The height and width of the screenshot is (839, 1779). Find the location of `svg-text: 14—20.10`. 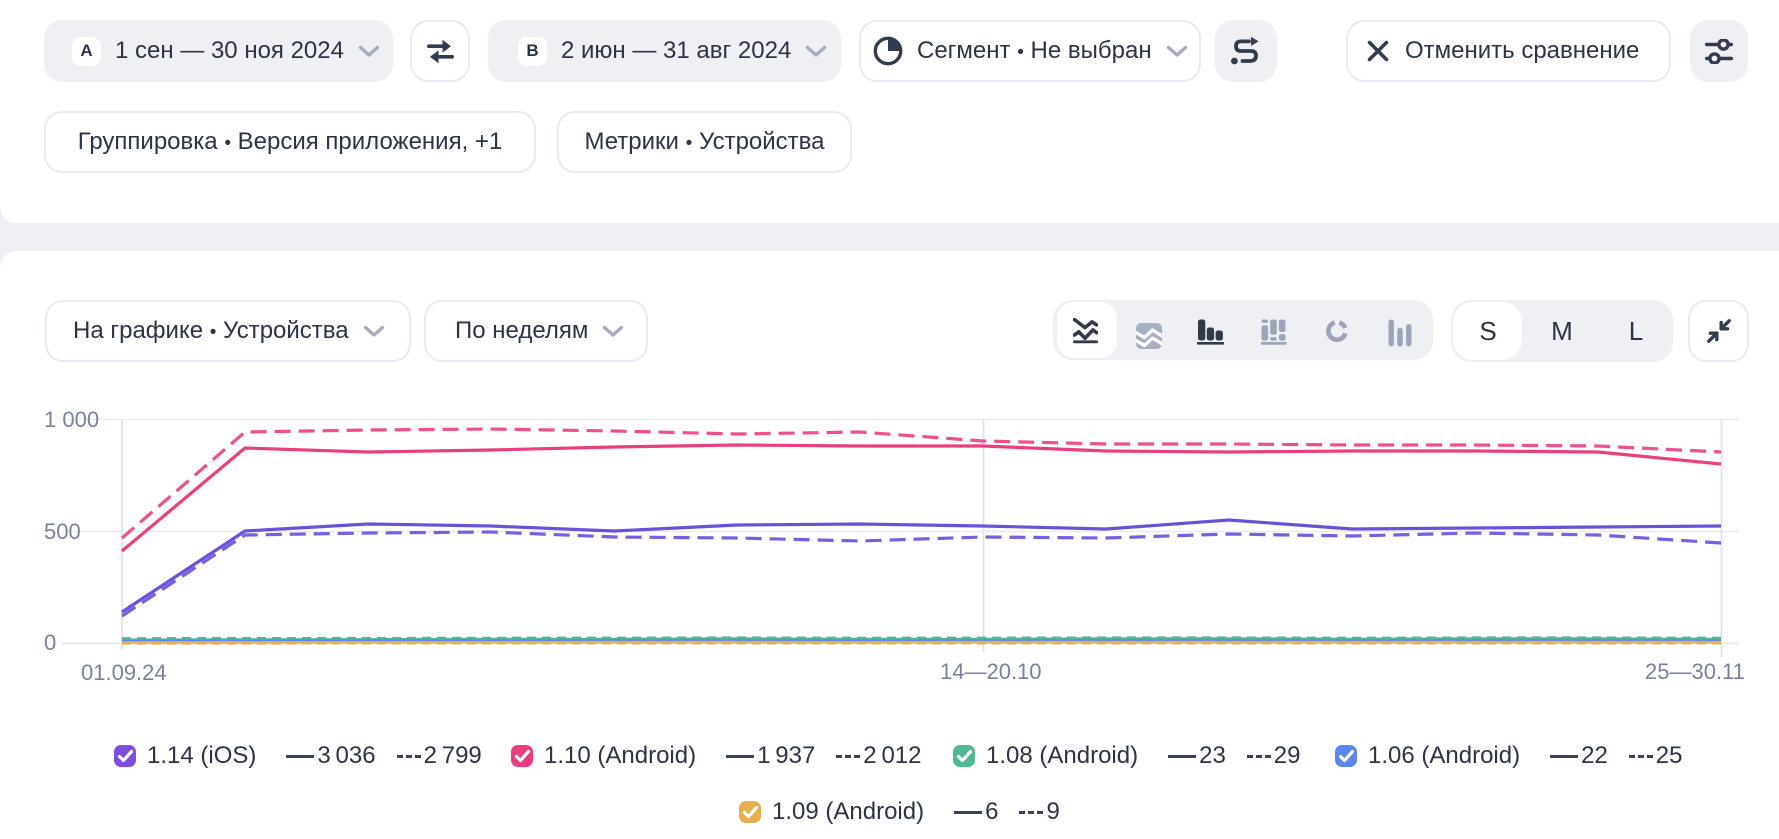

svg-text: 14—20.10 is located at coordinates (991, 671).